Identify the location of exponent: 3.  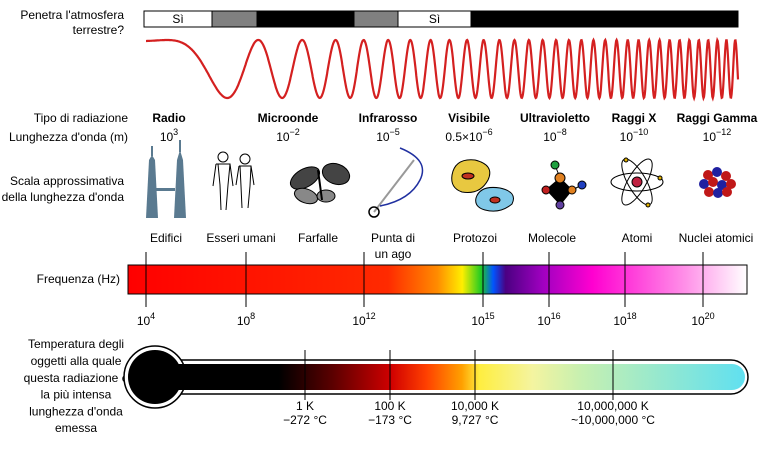
(175, 132).